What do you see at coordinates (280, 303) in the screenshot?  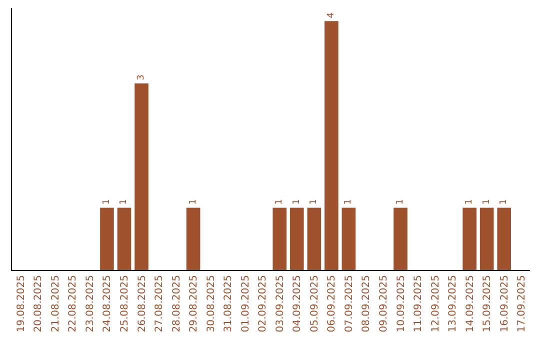 I see `x-tick-label: 03.09.2025` at bounding box center [280, 303].